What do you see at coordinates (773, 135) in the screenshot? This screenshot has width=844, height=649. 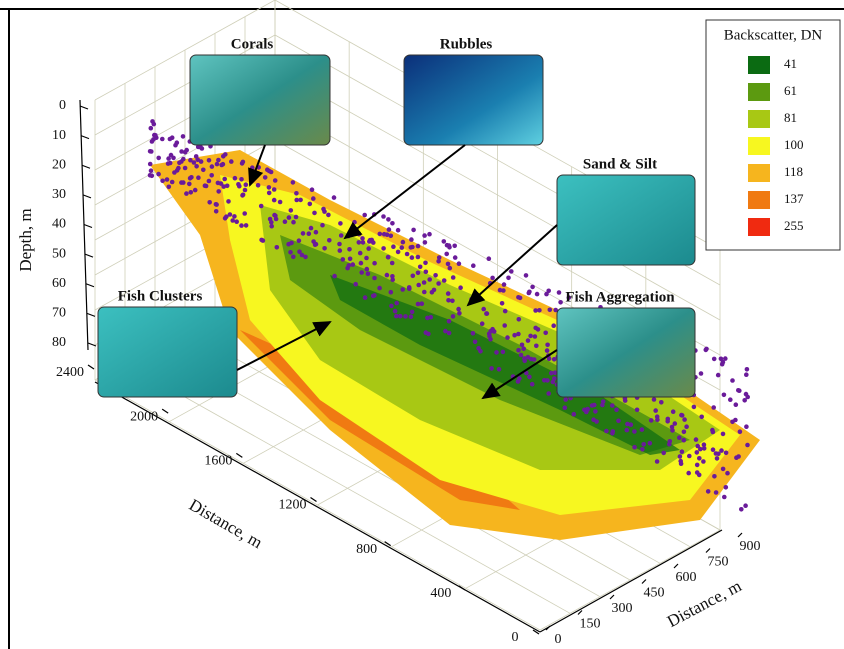 I see `legend-box` at bounding box center [773, 135].